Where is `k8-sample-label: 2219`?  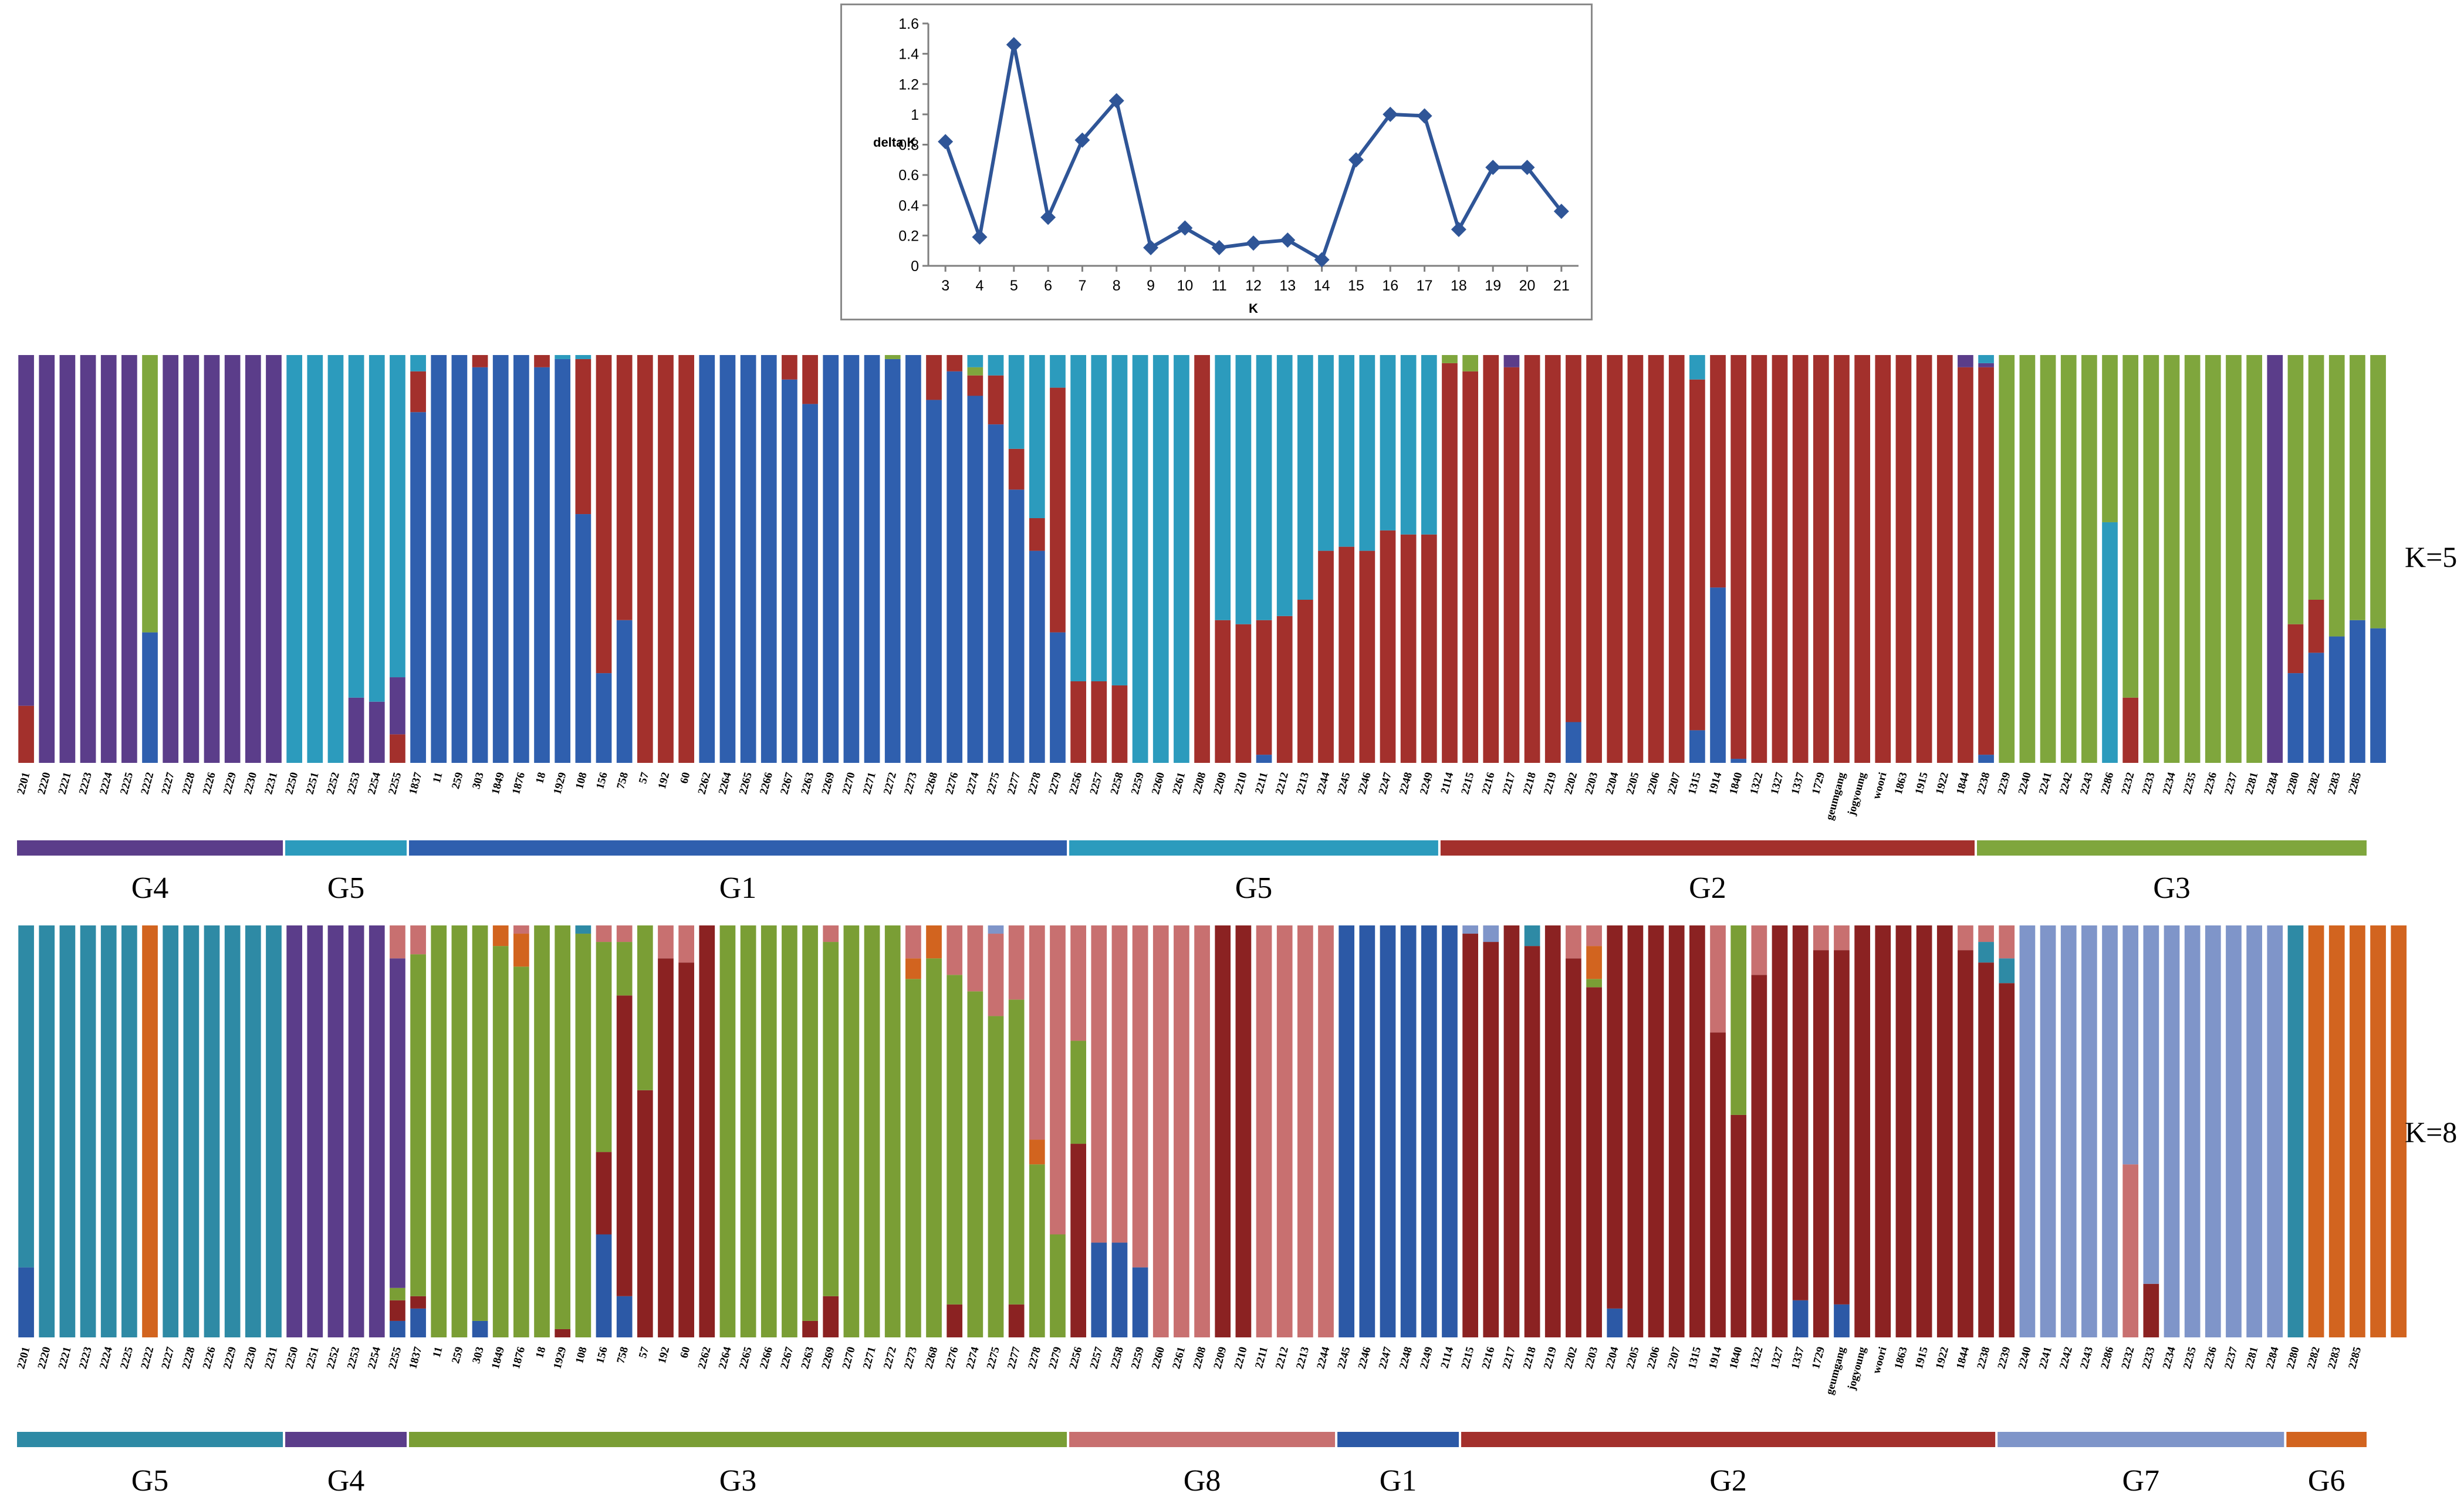 k8-sample-label: 2219 is located at coordinates (1550, 1358).